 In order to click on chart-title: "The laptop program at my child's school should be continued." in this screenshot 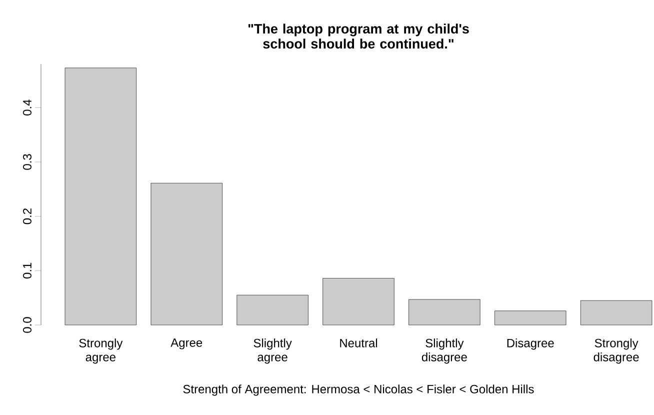, I will do `click(358, 36)`.